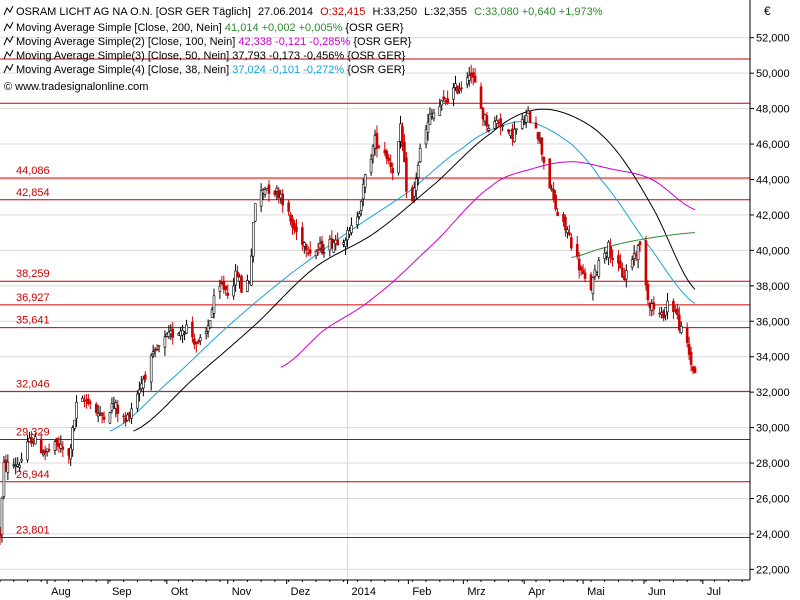  What do you see at coordinates (773, 251) in the screenshot?
I see `y-tick-label: 40,000` at bounding box center [773, 251].